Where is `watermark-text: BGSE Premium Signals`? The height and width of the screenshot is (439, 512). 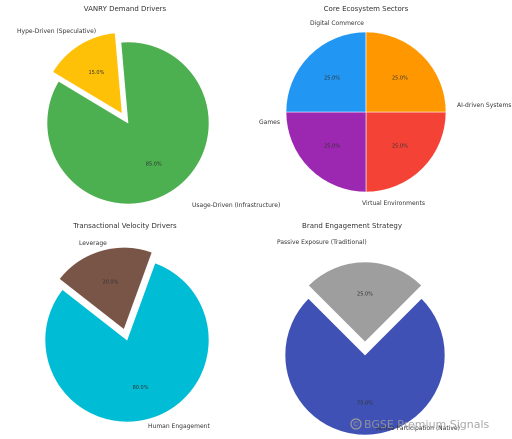
watermark-text: BGSE Premium Signals is located at coordinates (427, 424).